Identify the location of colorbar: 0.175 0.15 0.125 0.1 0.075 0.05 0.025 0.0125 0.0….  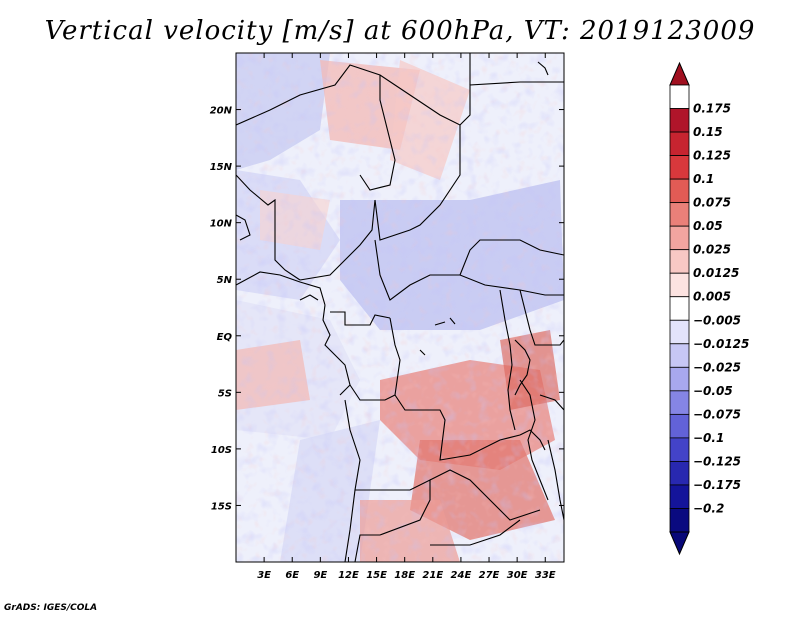
(709, 308).